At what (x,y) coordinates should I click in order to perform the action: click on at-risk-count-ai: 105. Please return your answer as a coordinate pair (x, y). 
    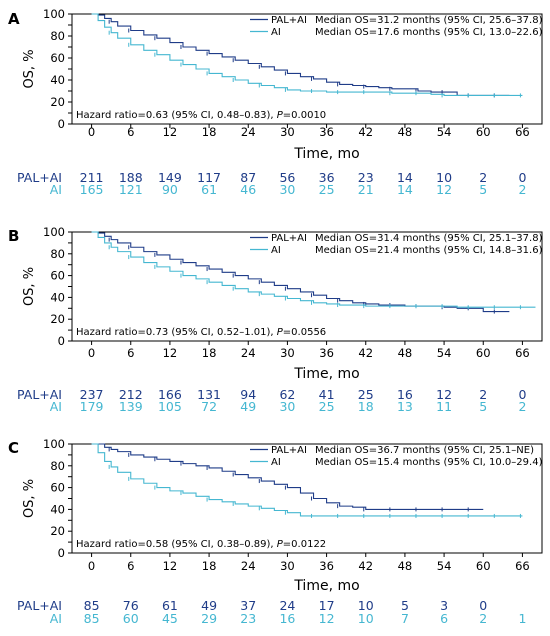
    Looking at the image, I should click on (170, 406).